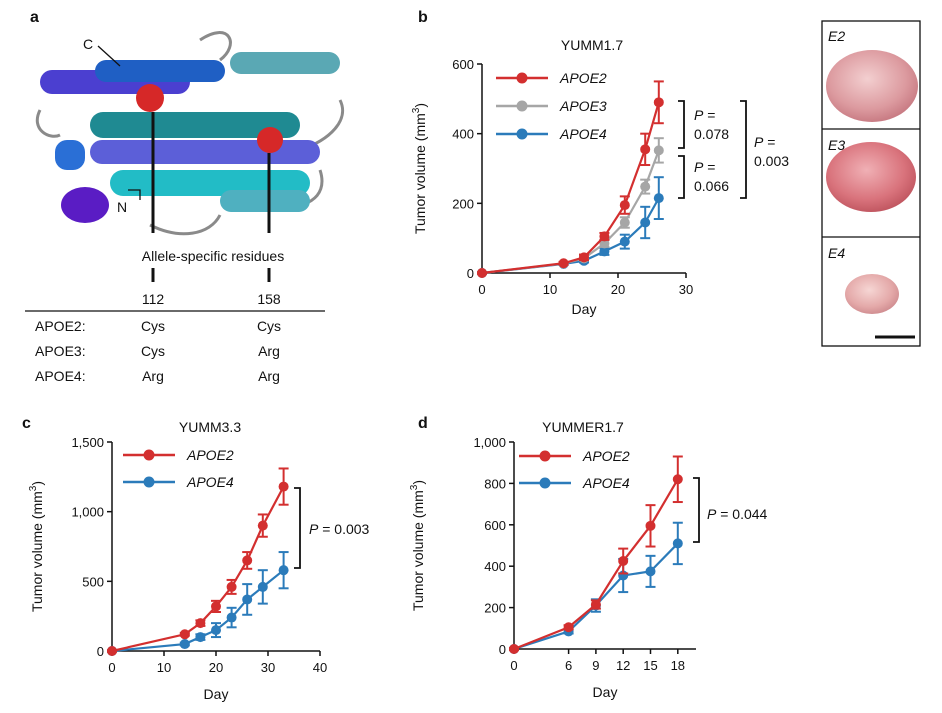  I want to click on allele-apoe3: APOE3:, so click(60, 351).